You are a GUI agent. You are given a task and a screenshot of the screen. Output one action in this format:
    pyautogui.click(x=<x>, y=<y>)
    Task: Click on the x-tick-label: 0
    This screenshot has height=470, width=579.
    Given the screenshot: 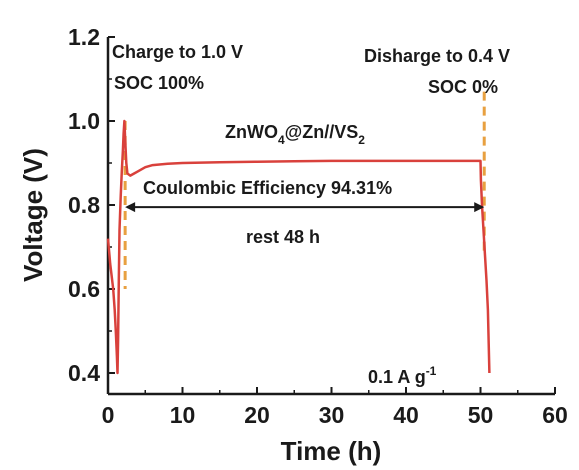 What is the action you would take?
    pyautogui.click(x=108, y=415)
    